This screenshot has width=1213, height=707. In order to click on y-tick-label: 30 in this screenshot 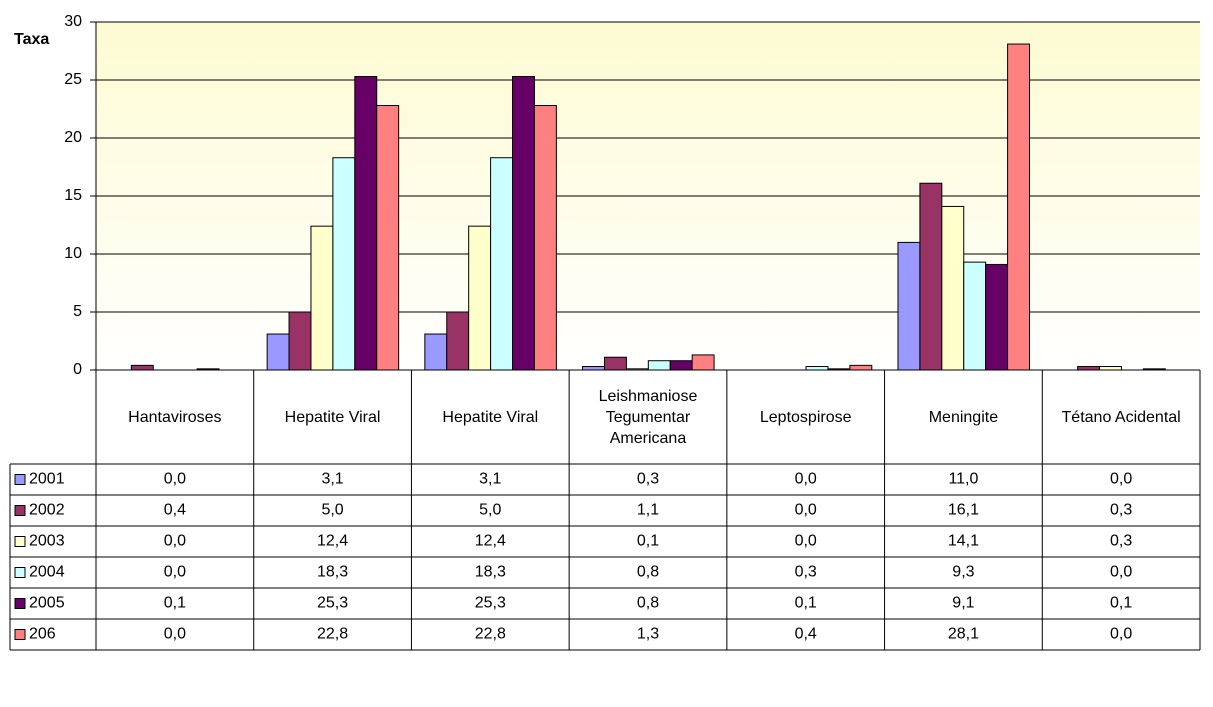, I will do `click(73, 21)`.